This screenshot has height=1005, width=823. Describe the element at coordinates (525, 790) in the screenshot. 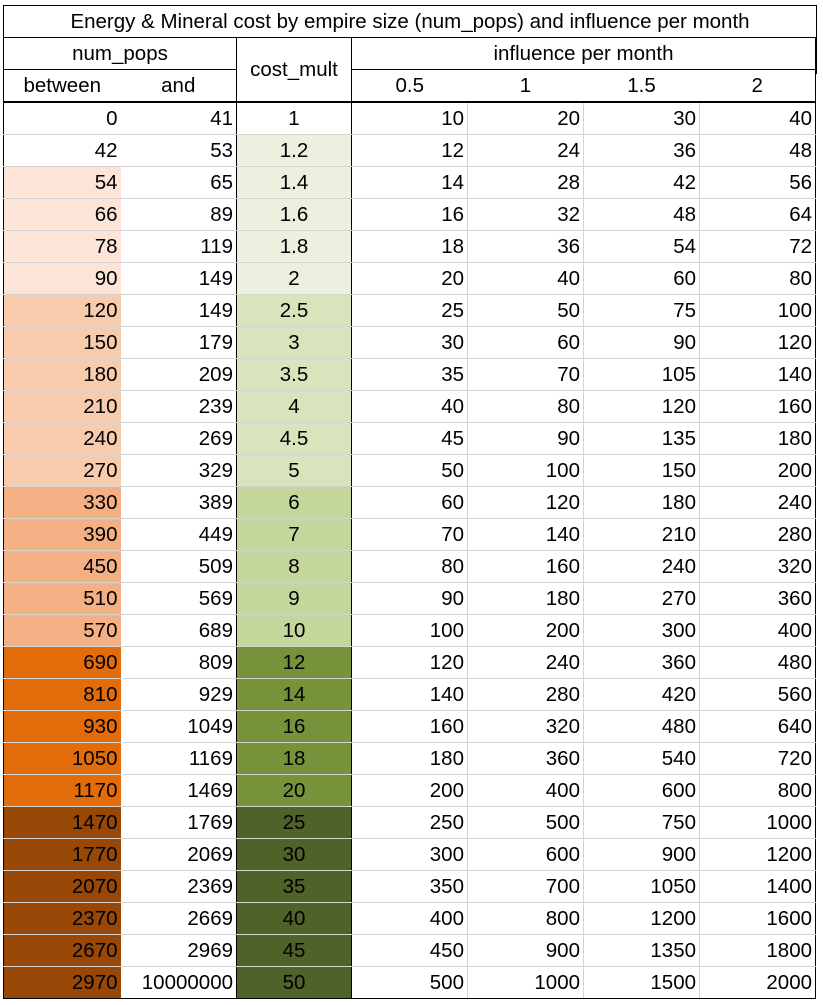

I see `cell-influence: 400` at that location.